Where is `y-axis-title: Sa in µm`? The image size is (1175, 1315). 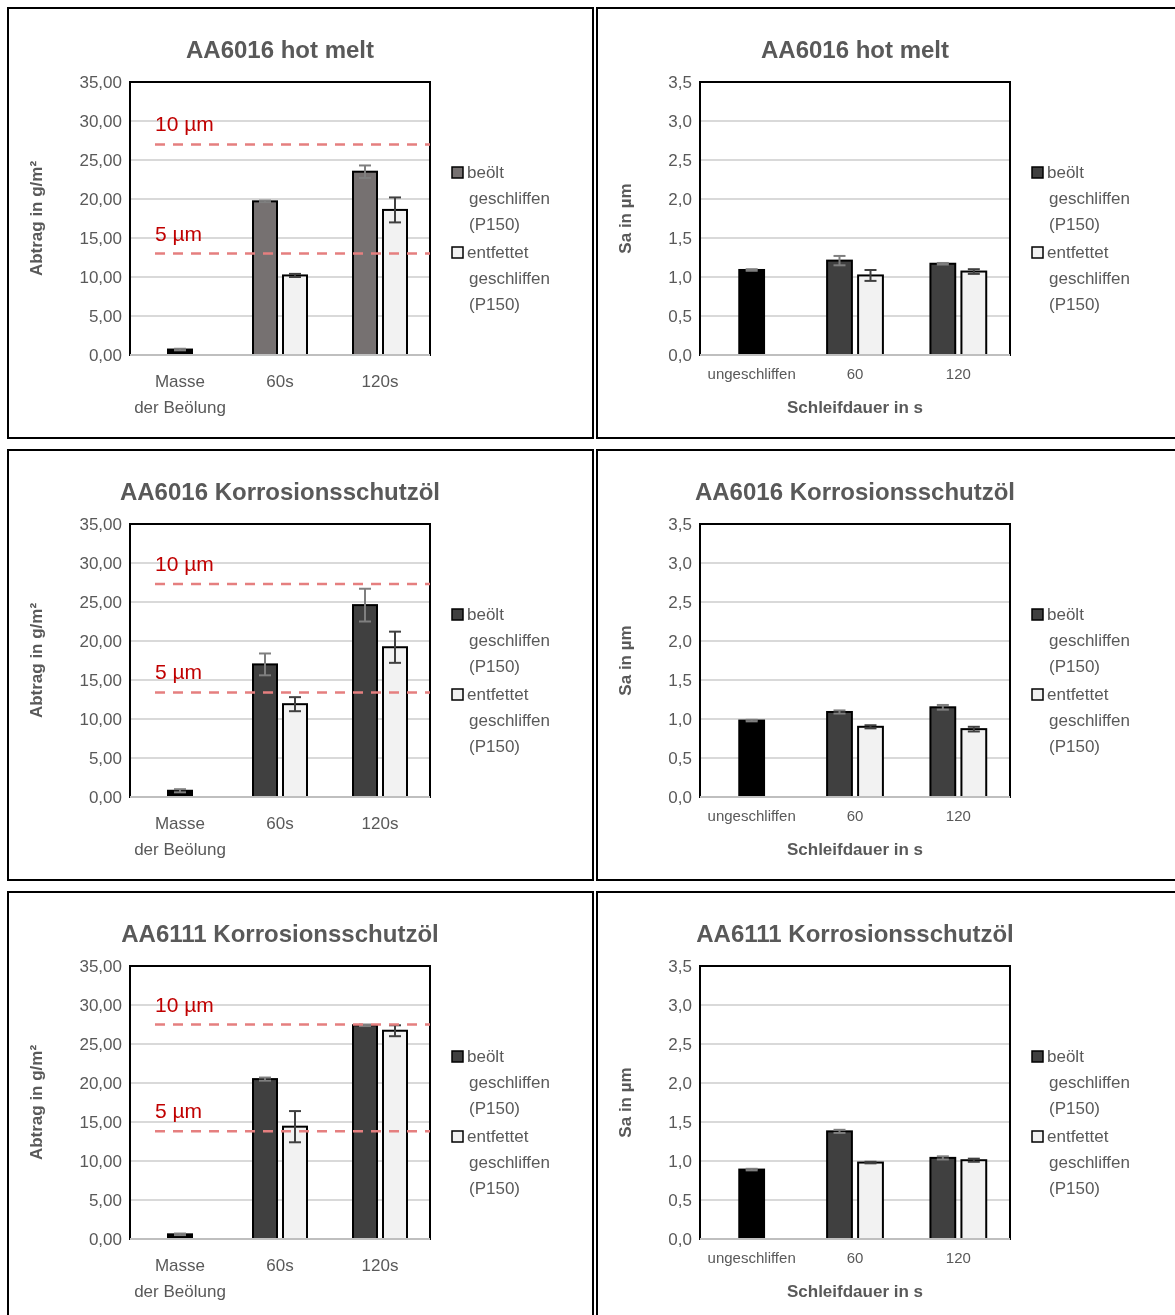 y-axis-title: Sa in µm is located at coordinates (625, 1102).